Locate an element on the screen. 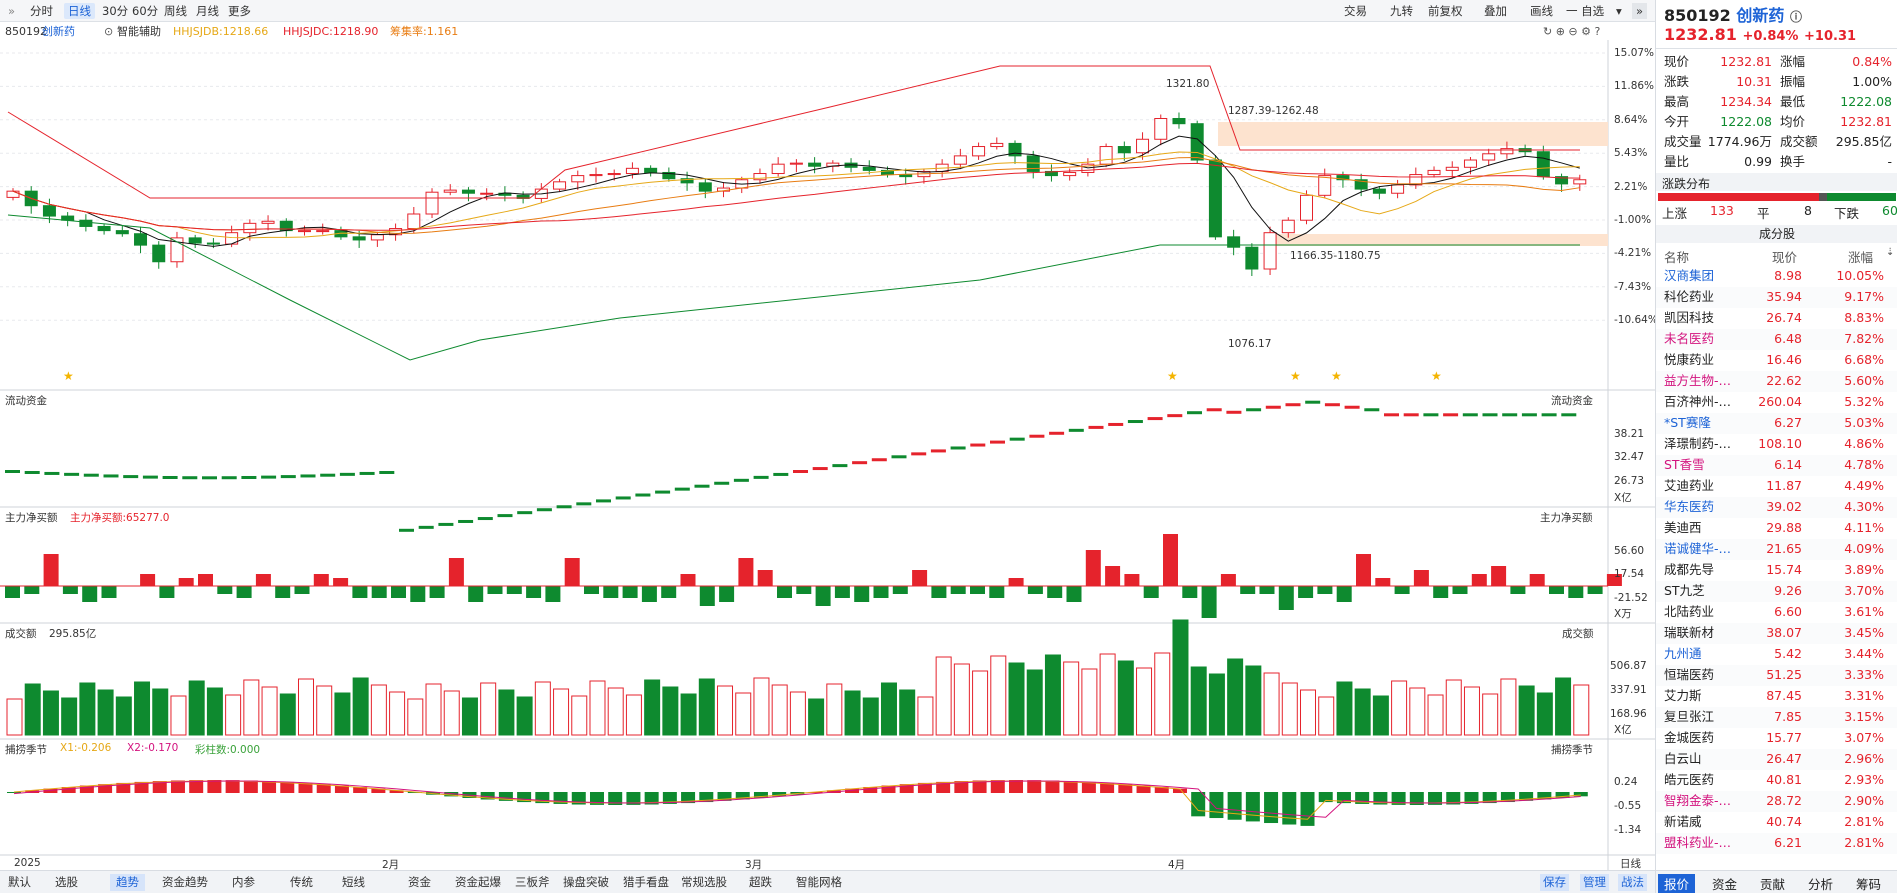 This screenshot has height=893, width=1897. bottom-tab-13: 超跌 is located at coordinates (760, 882).